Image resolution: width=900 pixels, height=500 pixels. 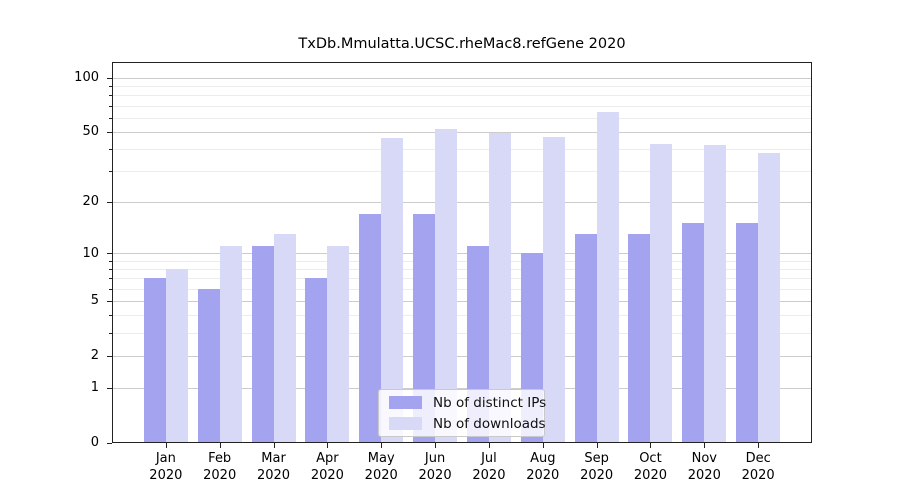 I want to click on bar-distinct-ips-jan, so click(x=154, y=360).